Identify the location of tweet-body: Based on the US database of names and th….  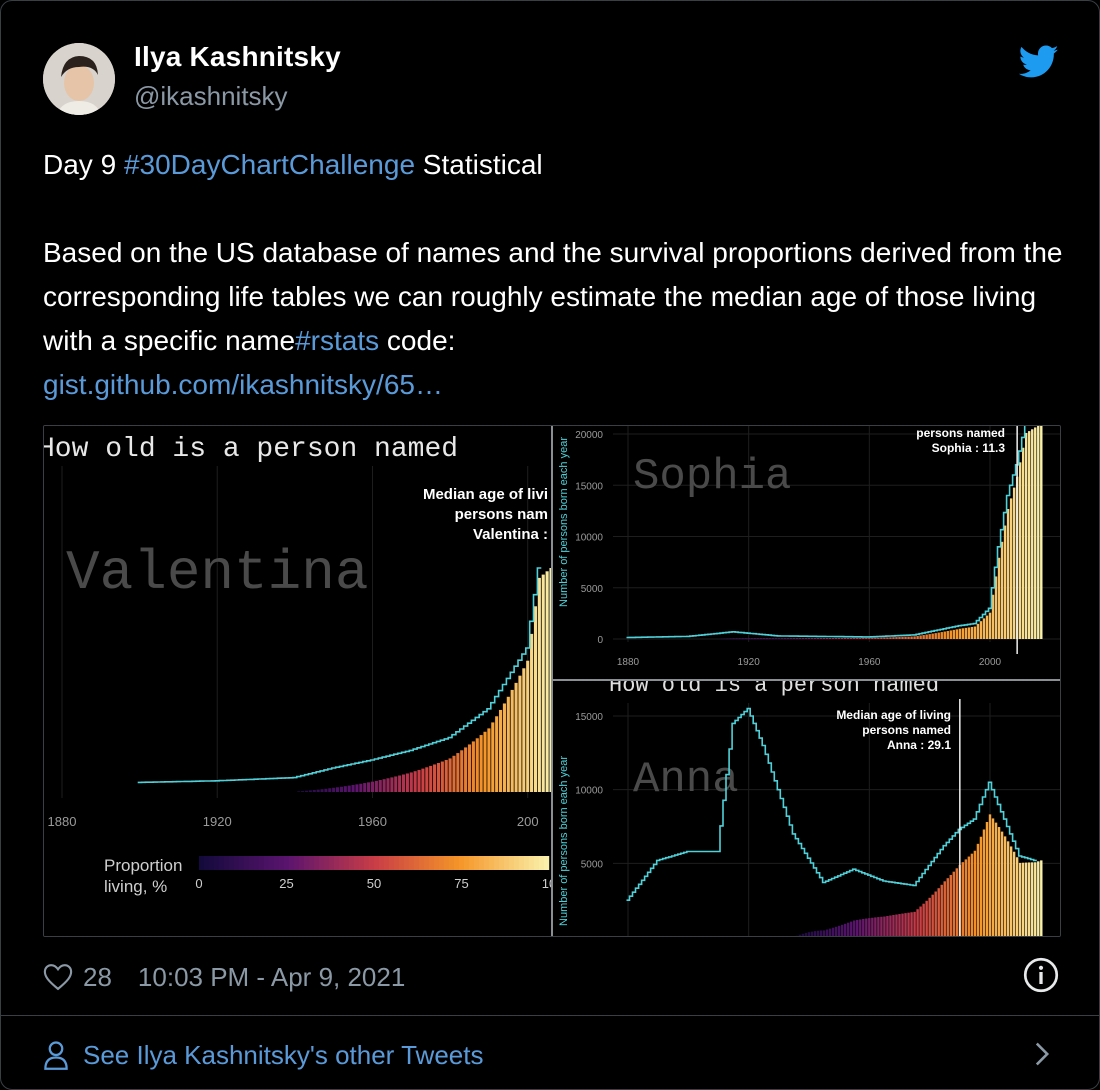
(553, 319).